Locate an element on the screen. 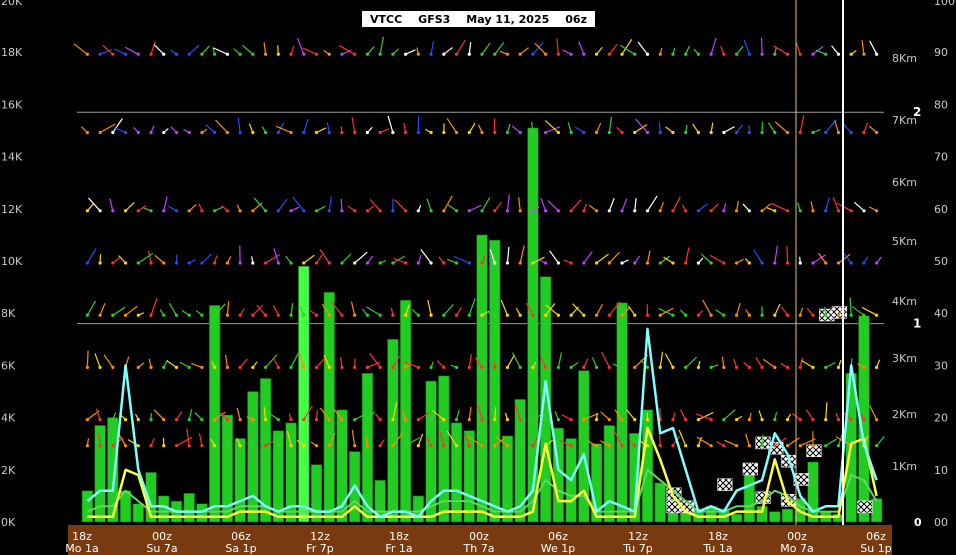  left-axis-tick: 12K is located at coordinates (12, 209).